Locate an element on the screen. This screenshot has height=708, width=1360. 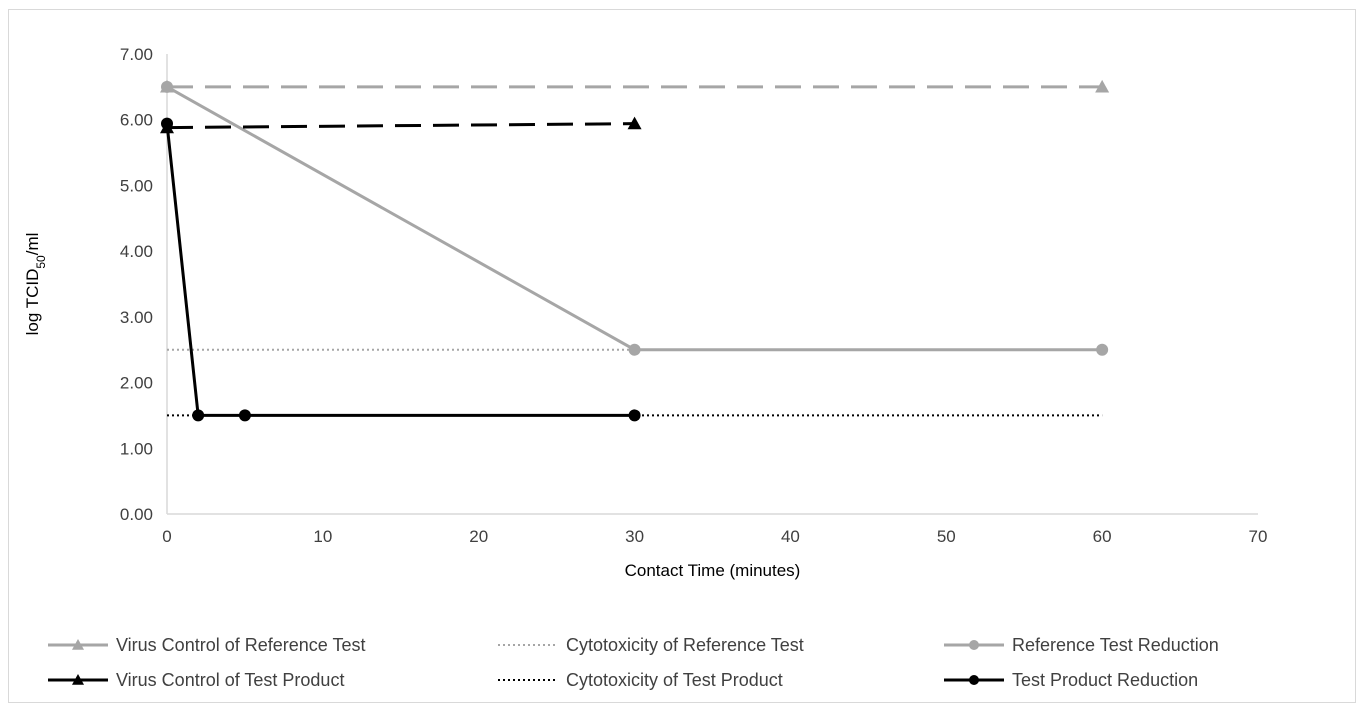
y-axis-title: log TCID50/ml is located at coordinates (35, 284).